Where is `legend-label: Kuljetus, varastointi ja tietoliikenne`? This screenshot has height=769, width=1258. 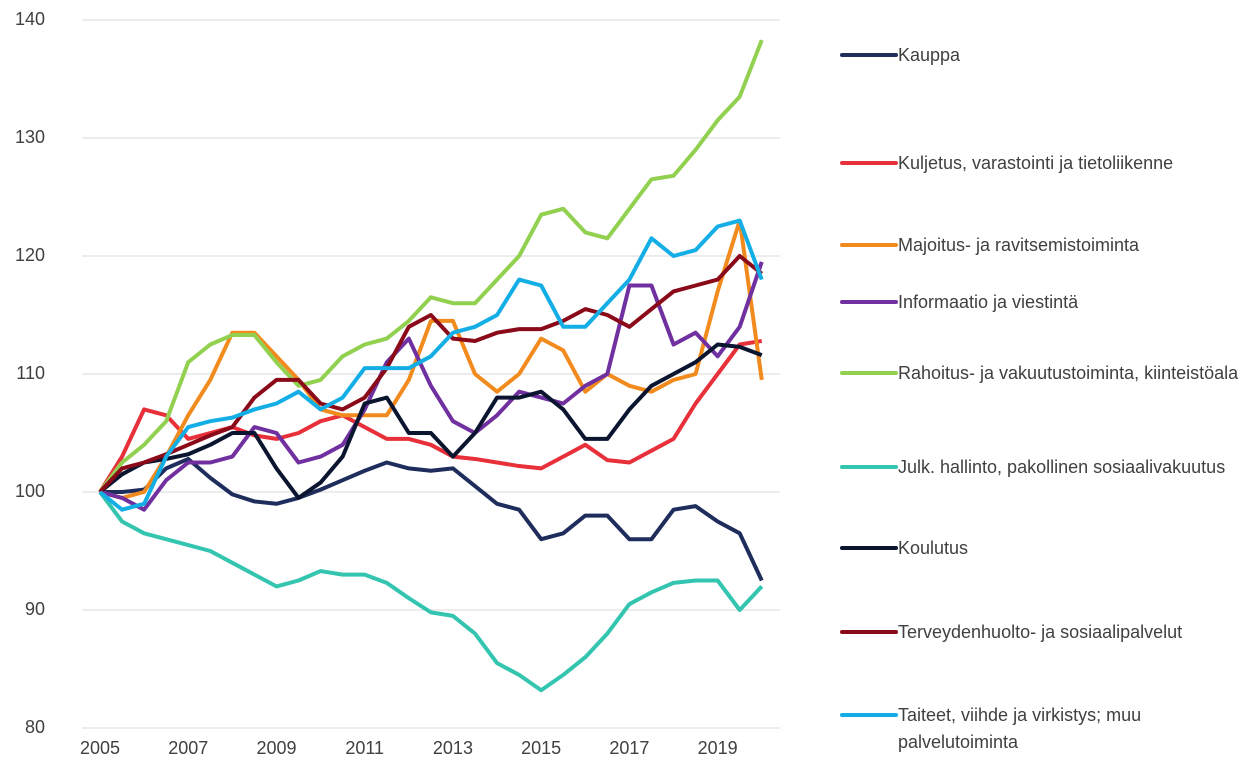 legend-label: Kuljetus, varastointi ja tietoliikenne is located at coordinates (1036, 163).